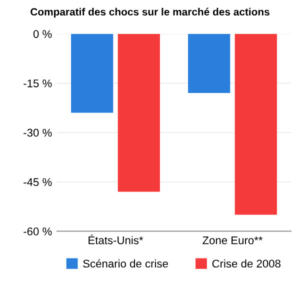 This screenshot has height=282, width=300. Describe the element at coordinates (38, 132) in the screenshot. I see `y-tick-label: -30 %` at that location.